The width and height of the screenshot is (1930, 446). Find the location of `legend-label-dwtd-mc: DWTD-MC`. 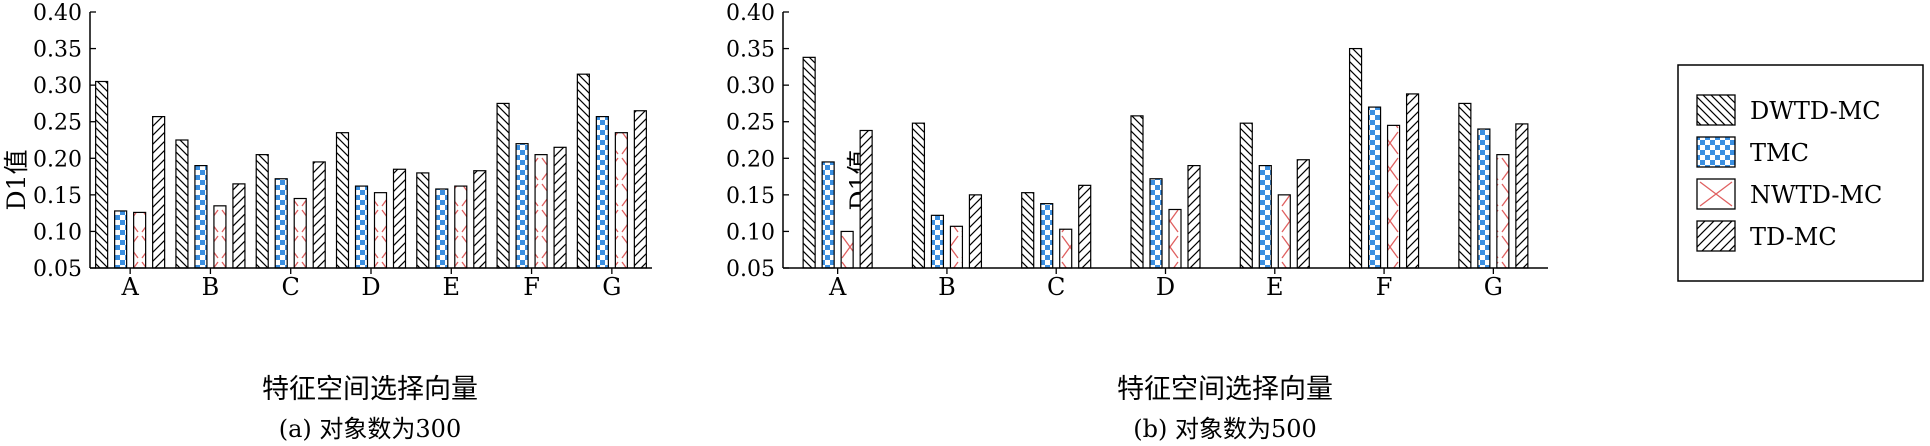

legend-label-dwtd-mc: DWTD-MC is located at coordinates (1815, 111).